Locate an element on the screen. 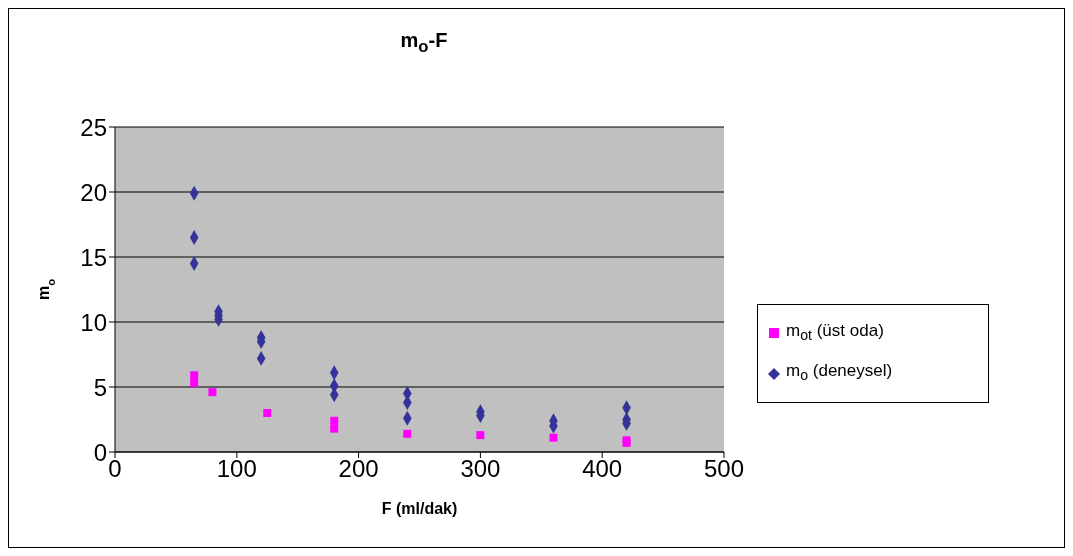  x-tick-label: 500 is located at coordinates (724, 469).